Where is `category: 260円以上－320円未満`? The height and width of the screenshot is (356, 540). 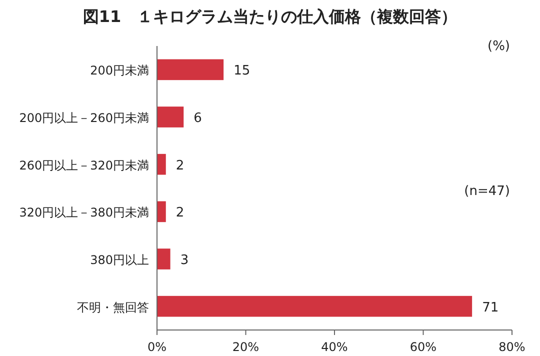 category: 260円以上－320円未満 is located at coordinates (84, 165).